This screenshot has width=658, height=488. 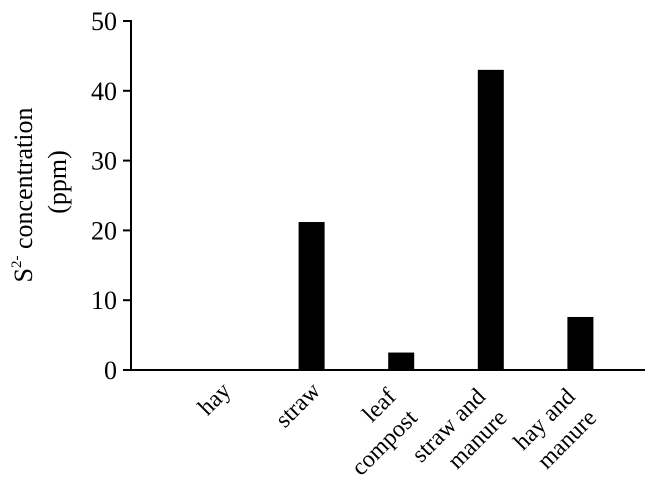 I want to click on y-axis-label-line2: (ppm), so click(x=57, y=182).